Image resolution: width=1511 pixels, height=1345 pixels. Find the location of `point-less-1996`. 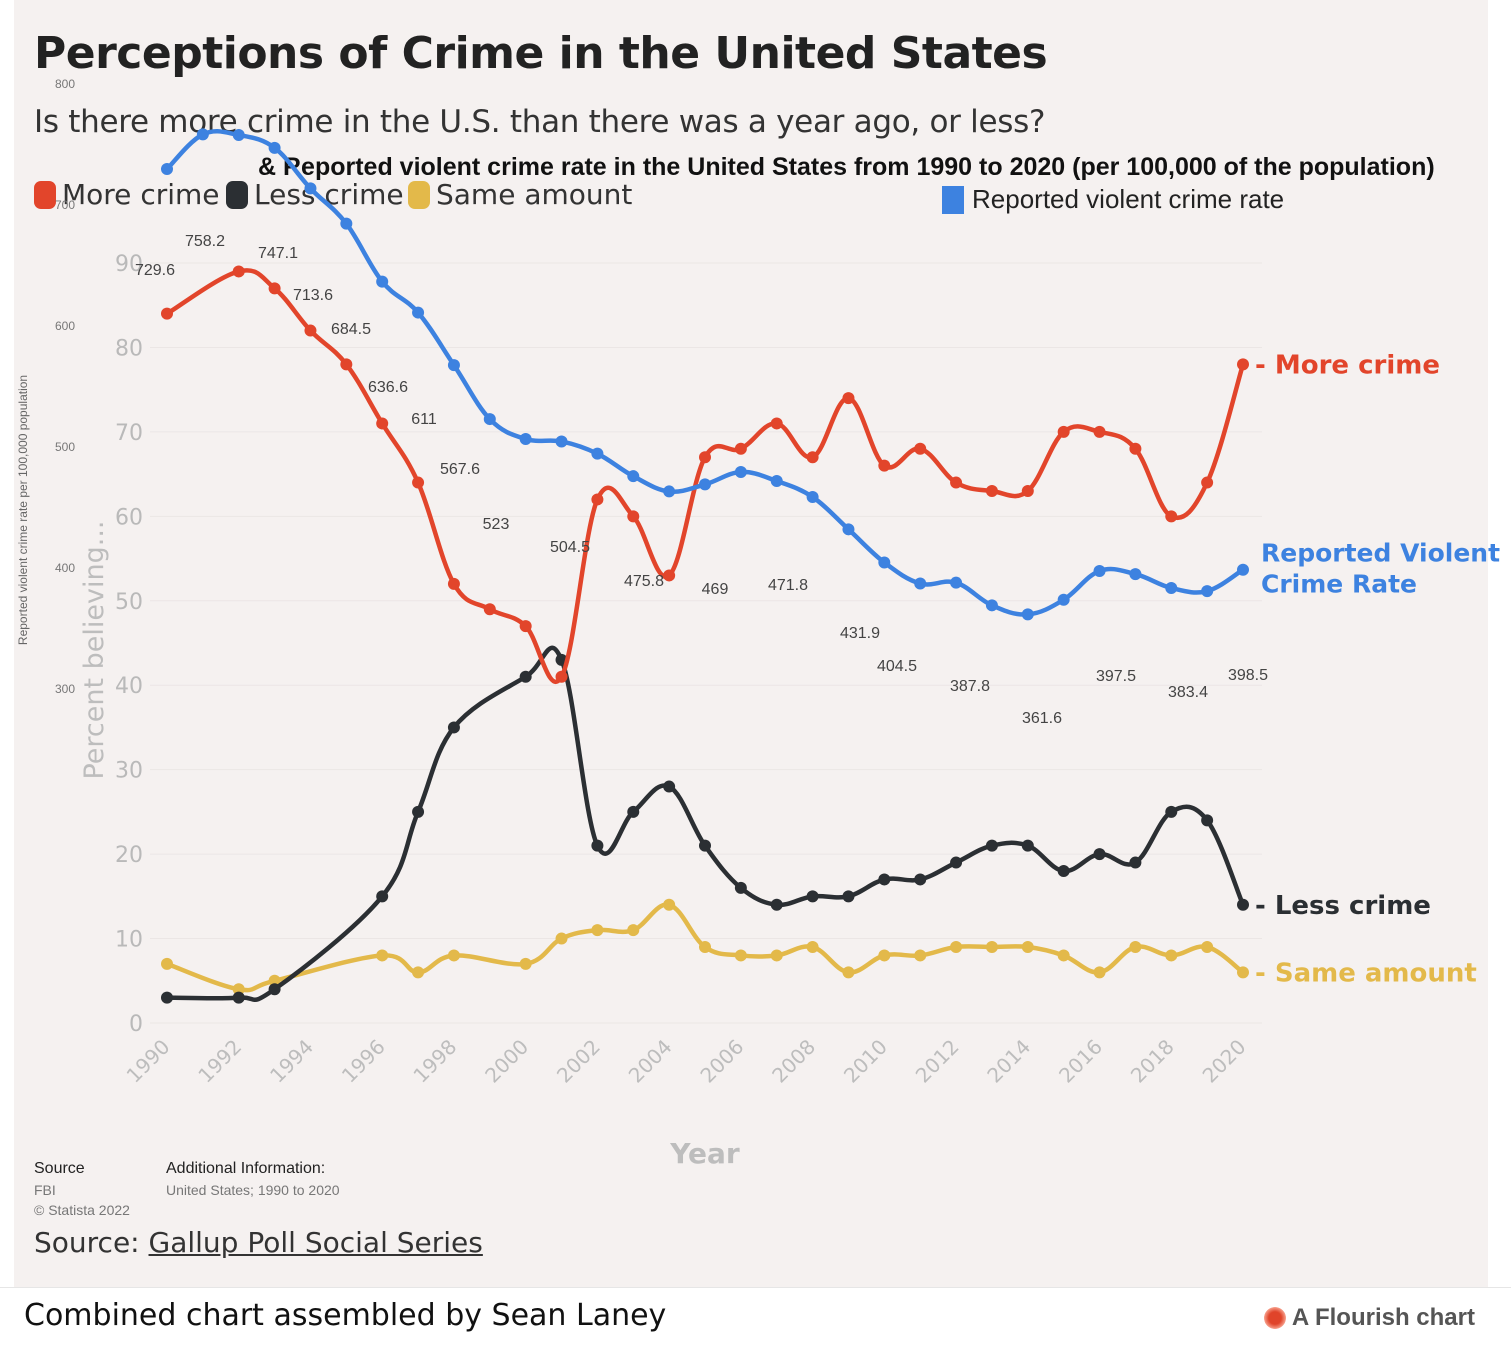

point-less-1996 is located at coordinates (382, 896).